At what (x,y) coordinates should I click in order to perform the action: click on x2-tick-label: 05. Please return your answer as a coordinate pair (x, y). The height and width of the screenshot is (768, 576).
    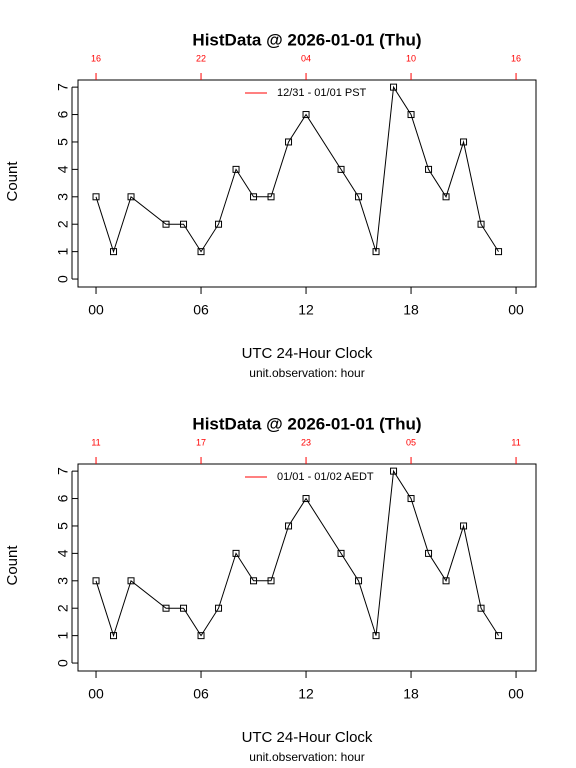
    Looking at the image, I should click on (411, 442).